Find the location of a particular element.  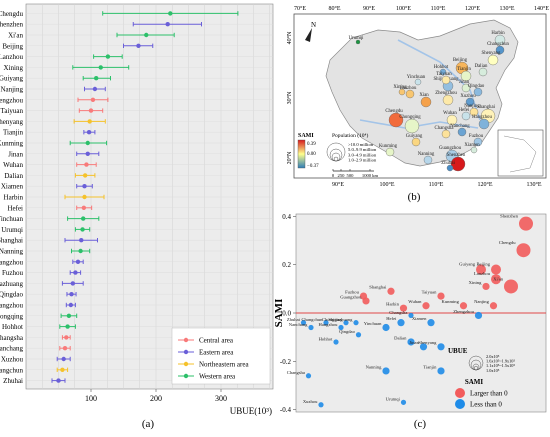

legend-label: Central area is located at coordinates (216, 341).